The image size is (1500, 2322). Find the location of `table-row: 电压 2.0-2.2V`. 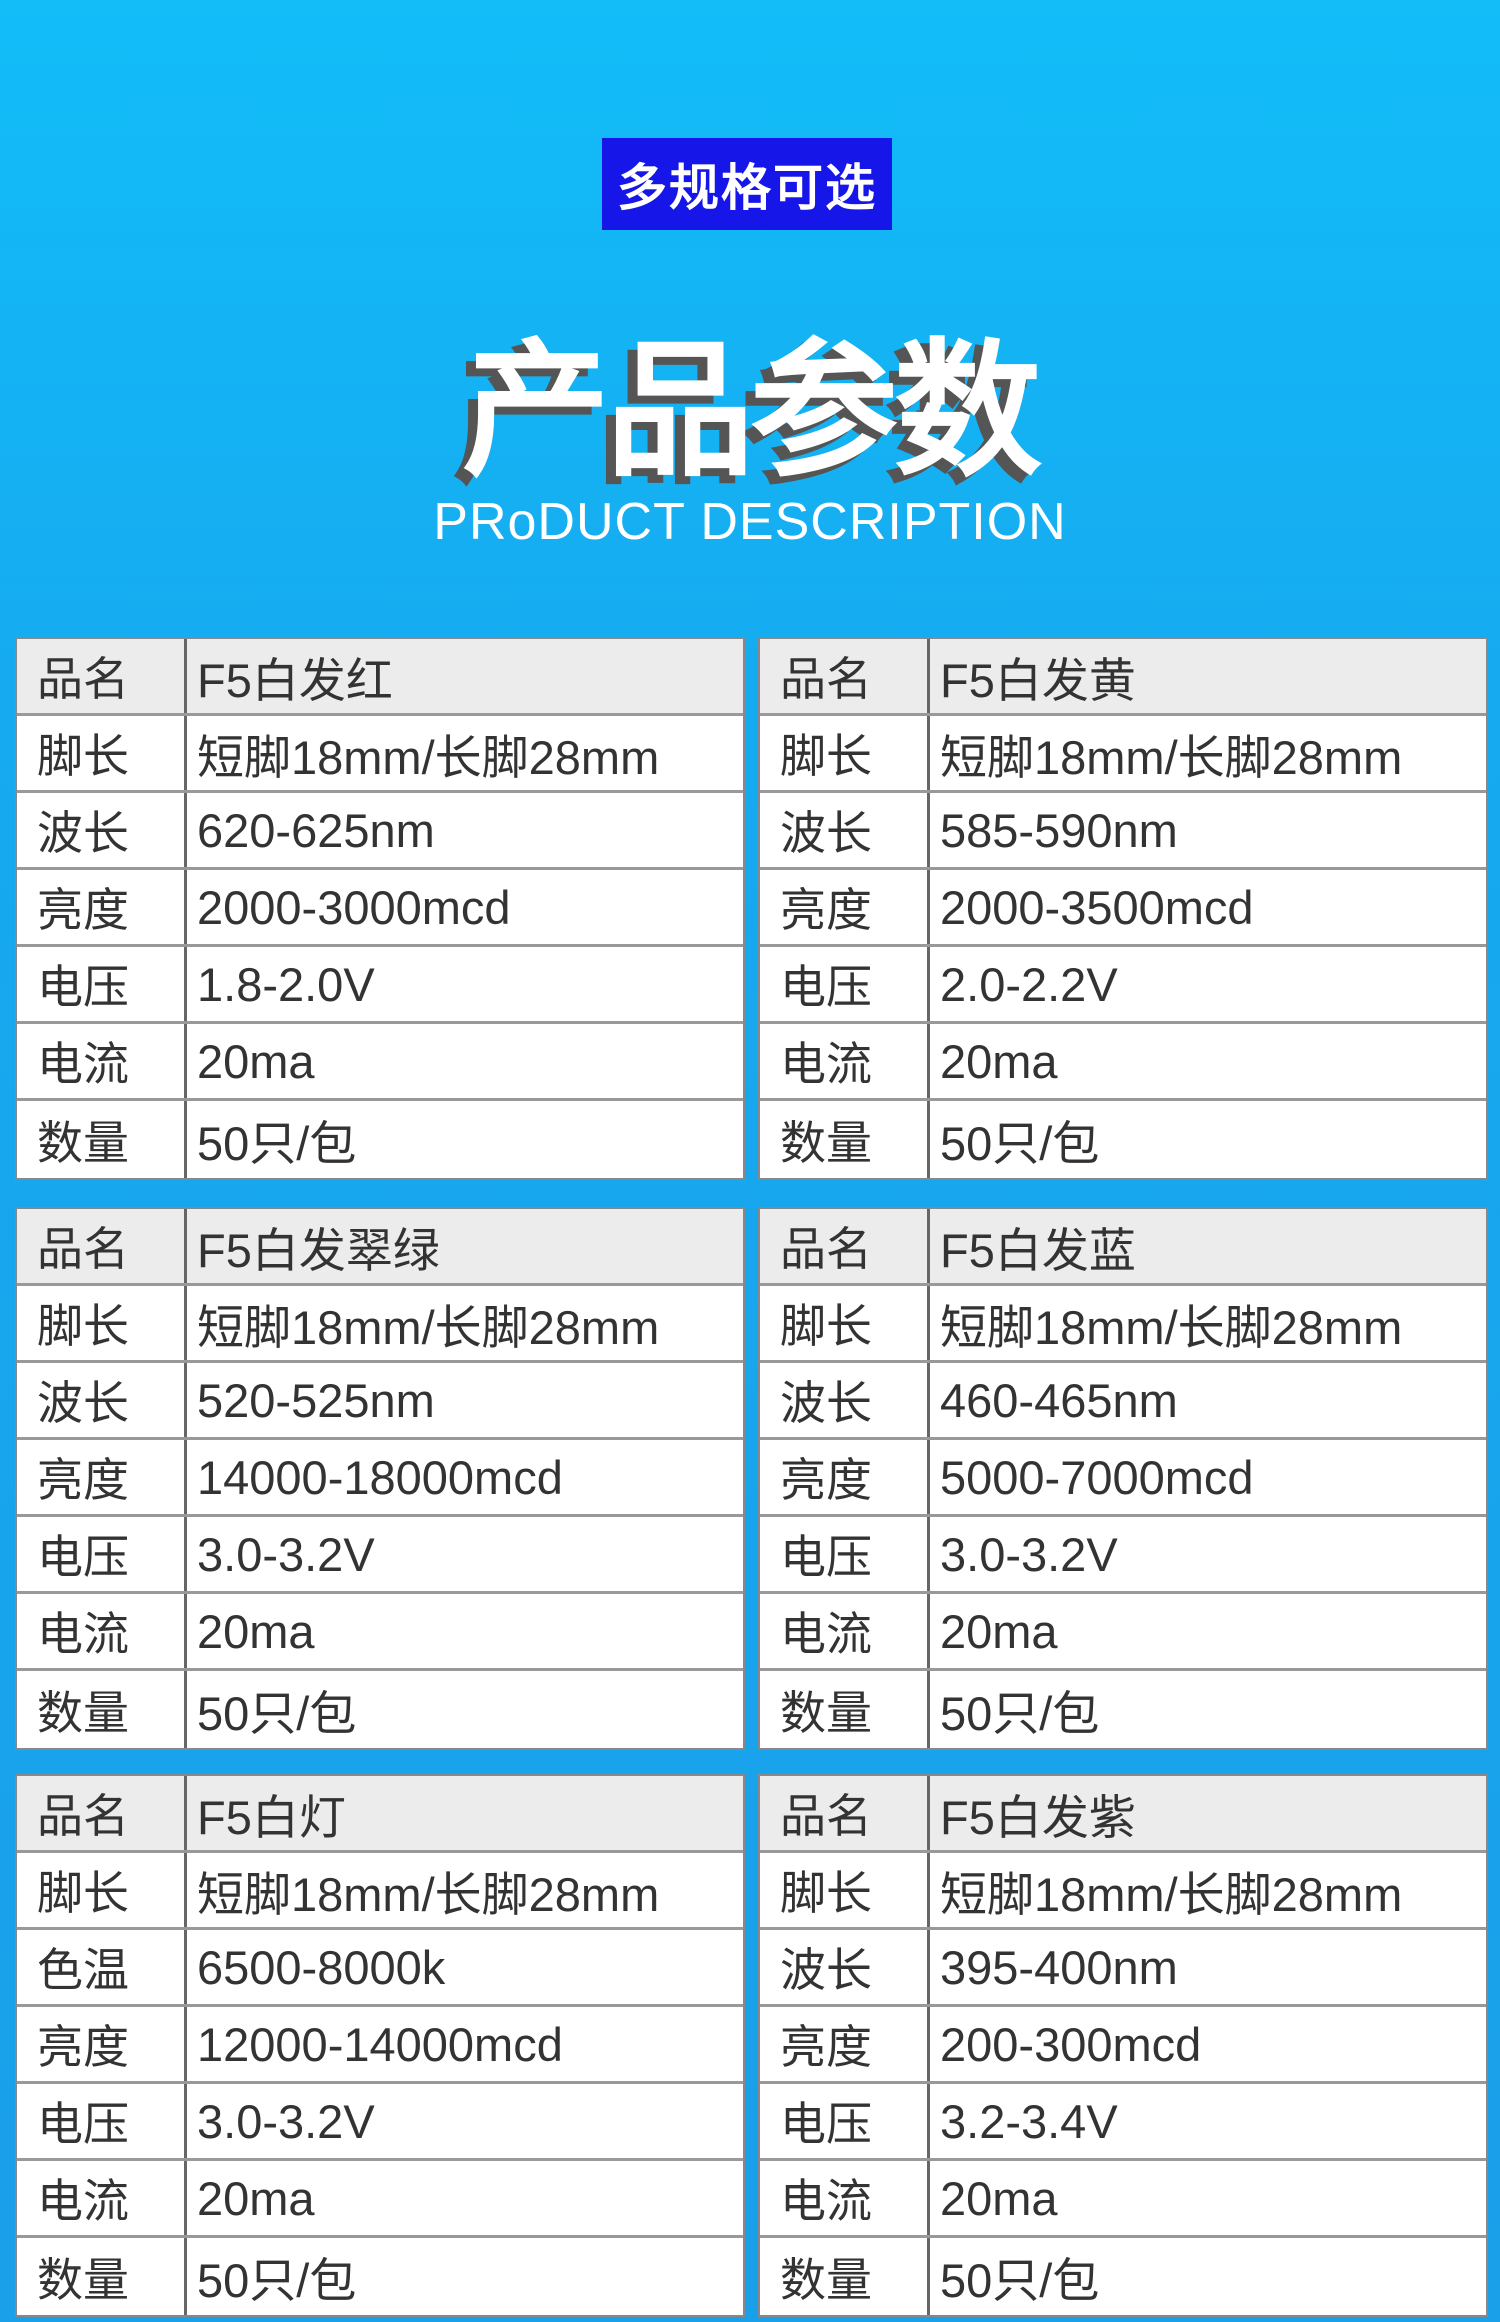

table-row: 电压 2.0-2.2V is located at coordinates (1123, 985).